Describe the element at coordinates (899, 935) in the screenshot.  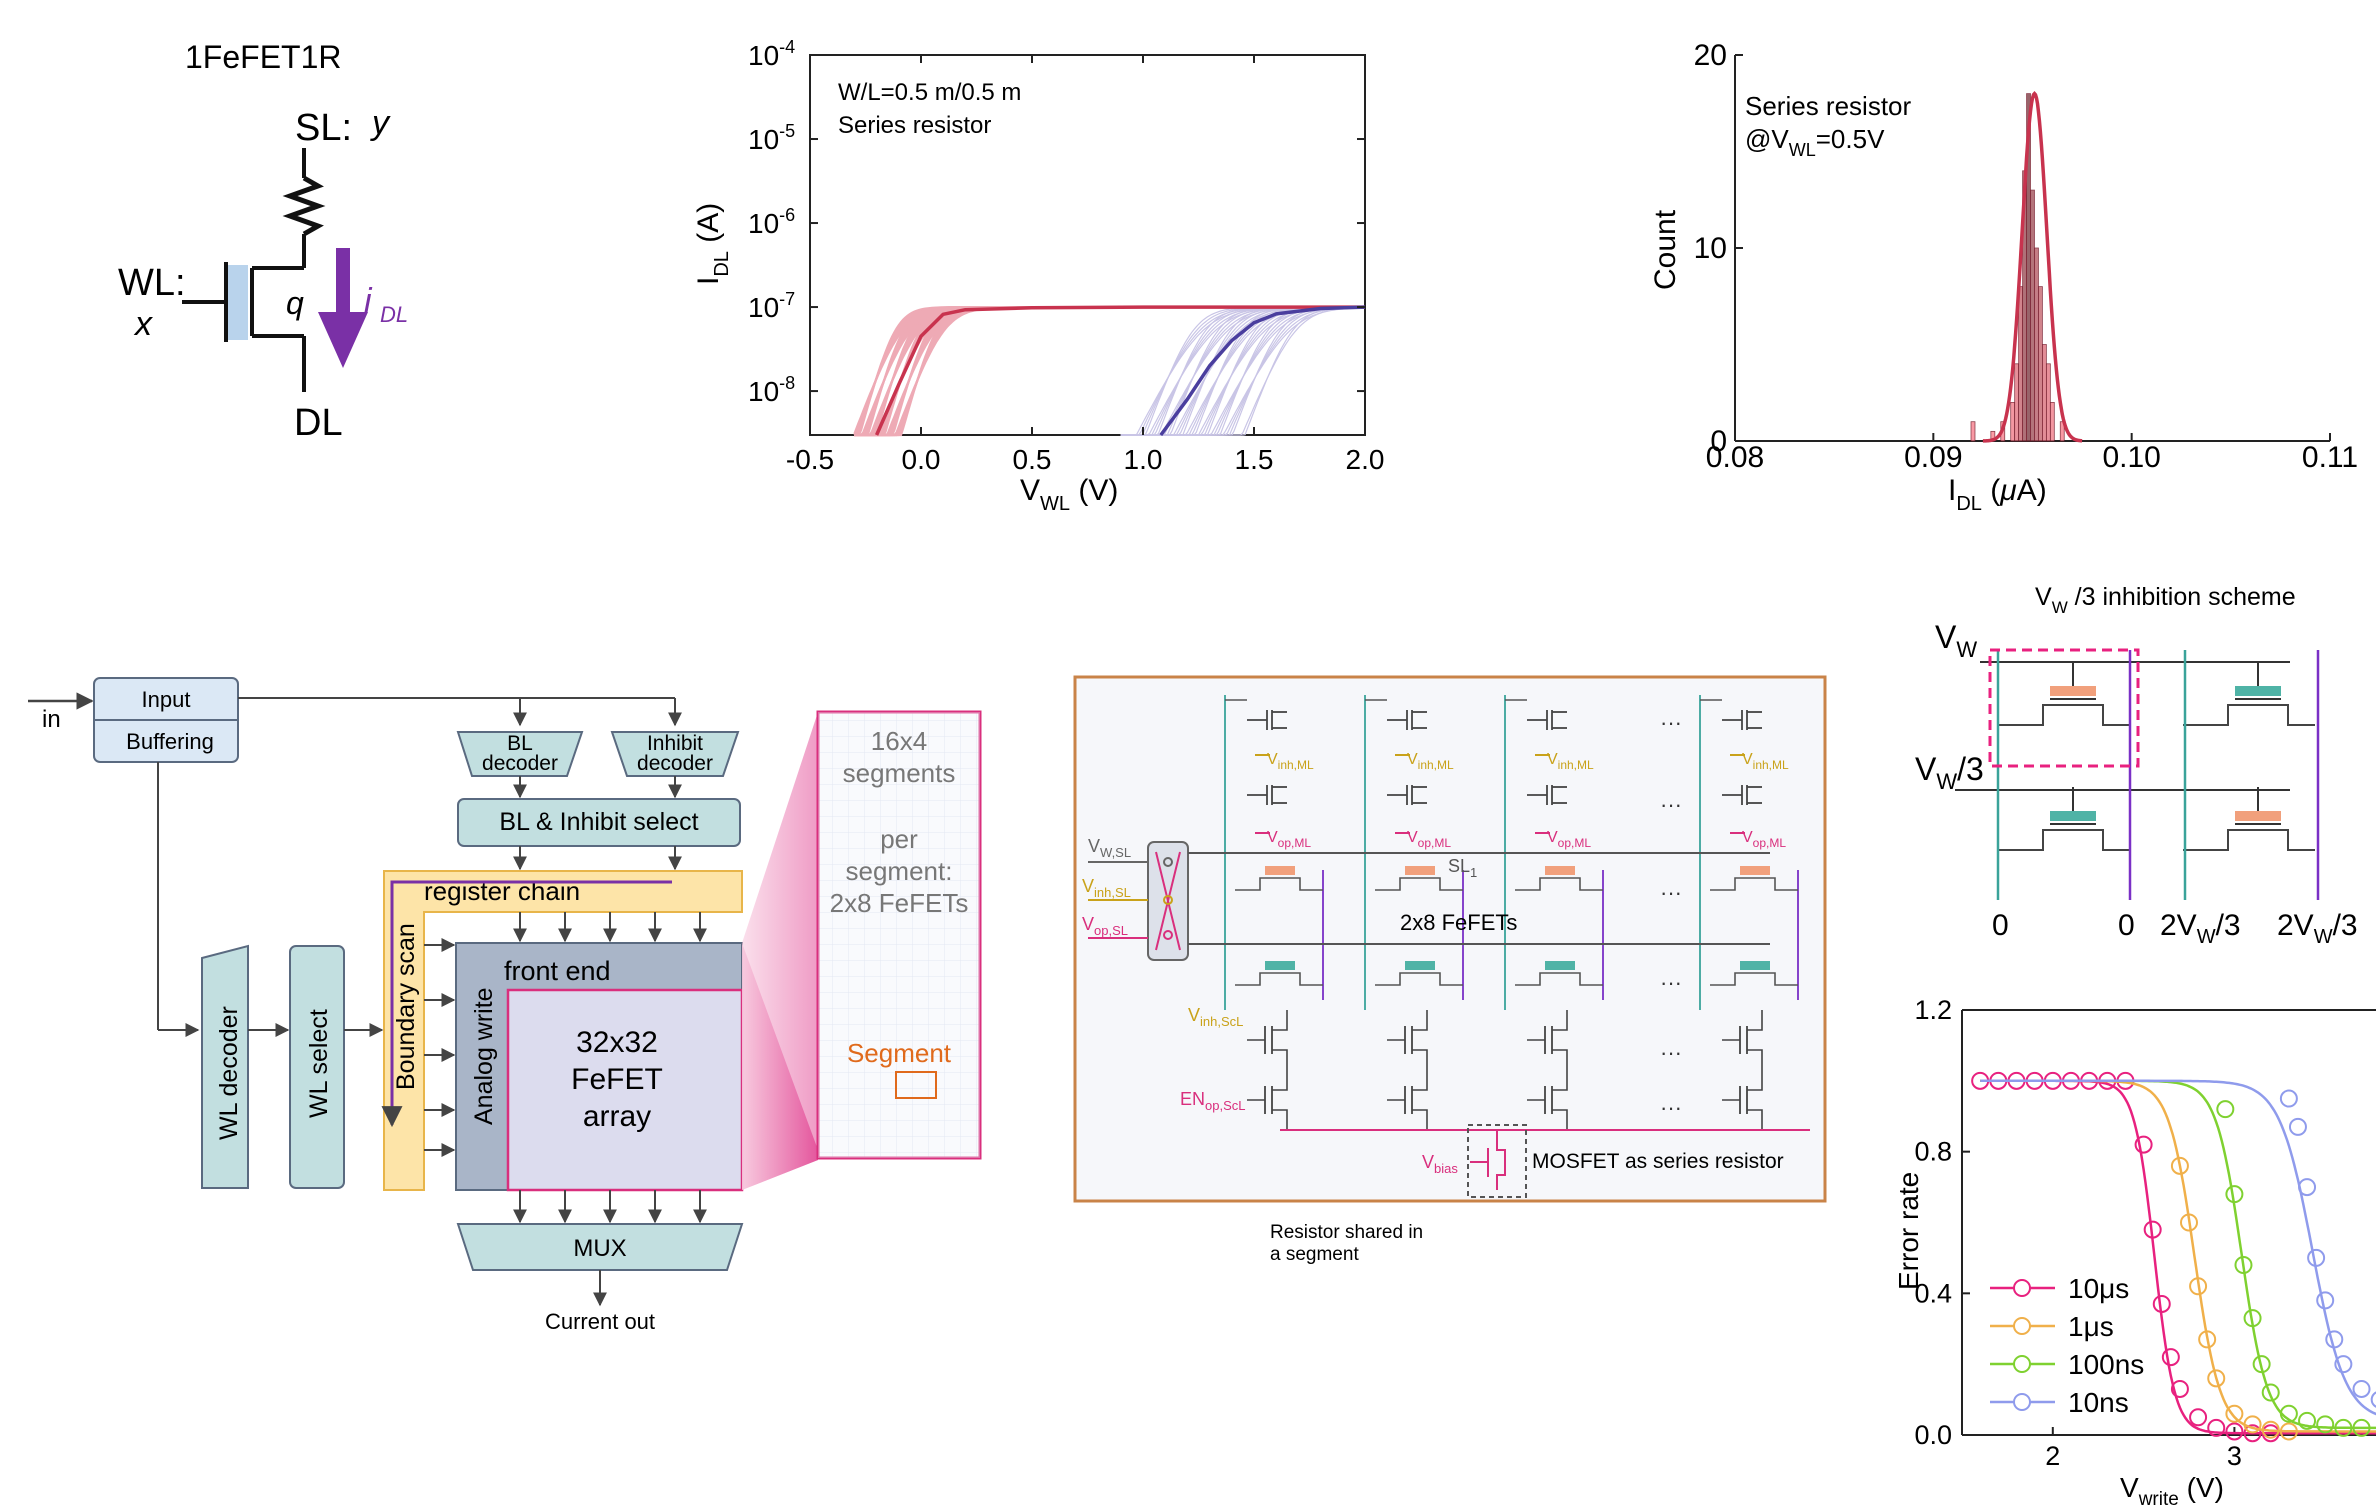
I see `segments-panel` at that location.